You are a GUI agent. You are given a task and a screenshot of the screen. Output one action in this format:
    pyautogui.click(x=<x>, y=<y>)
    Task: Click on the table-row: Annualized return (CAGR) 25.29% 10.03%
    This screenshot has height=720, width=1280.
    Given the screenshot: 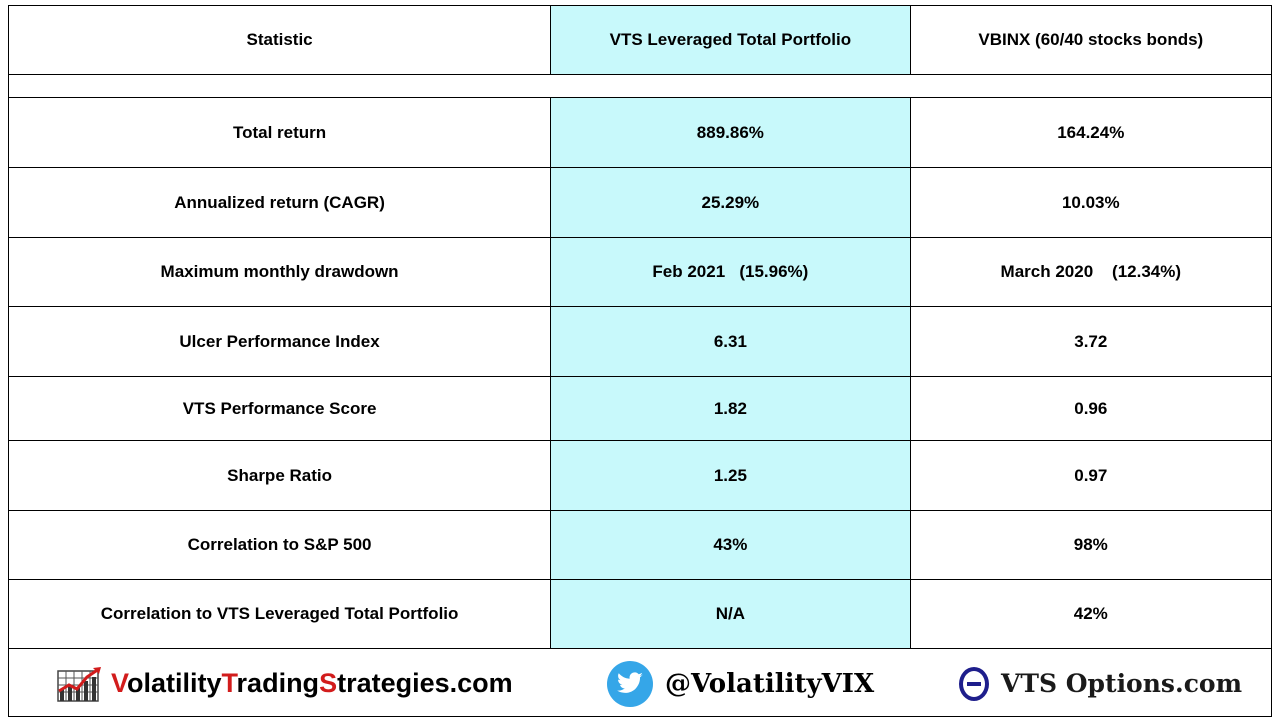 What is the action you would take?
    pyautogui.click(x=640, y=202)
    